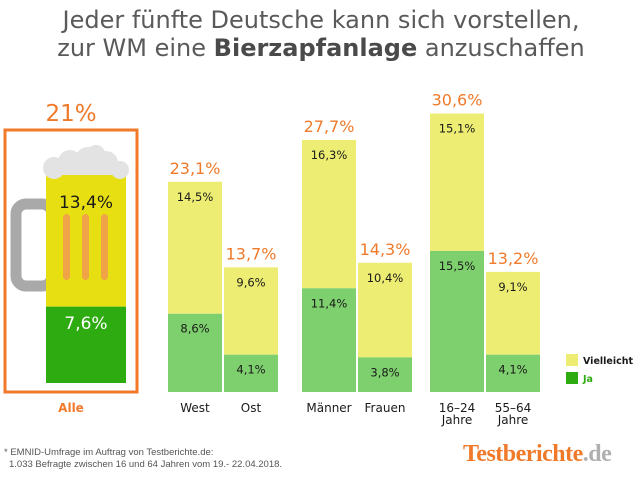 The height and width of the screenshot is (477, 642). What do you see at coordinates (315, 48) in the screenshot?
I see `title-bold: Bierzapfanlage` at bounding box center [315, 48].